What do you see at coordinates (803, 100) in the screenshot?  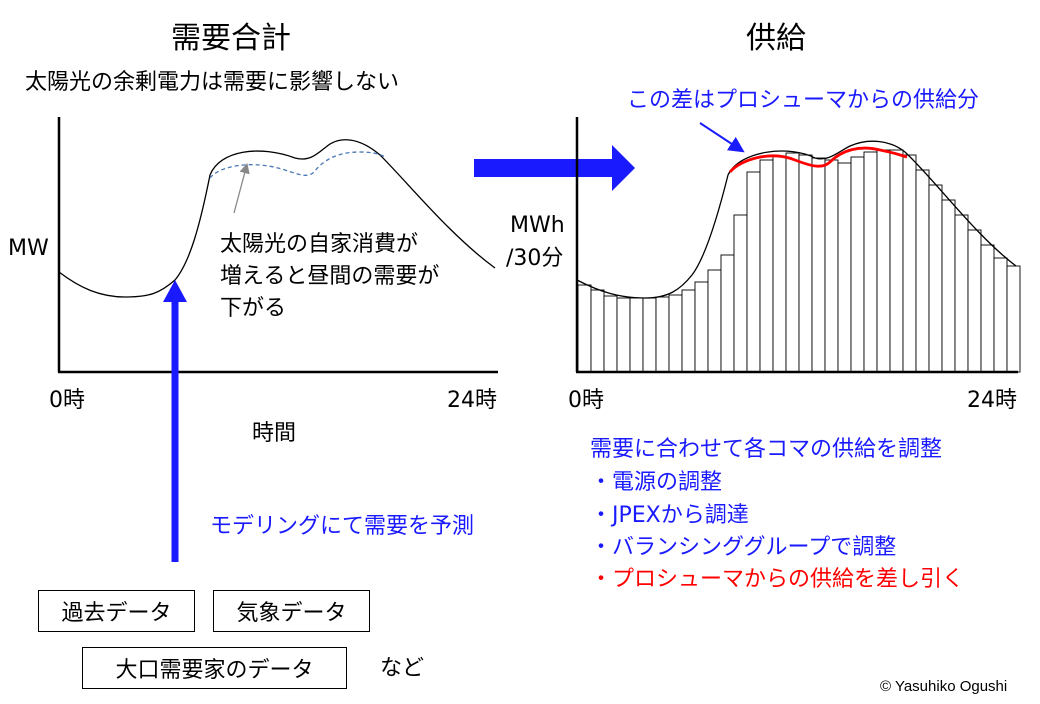 I see `difference-annotation: この差はプロシューマからの供給分` at bounding box center [803, 100].